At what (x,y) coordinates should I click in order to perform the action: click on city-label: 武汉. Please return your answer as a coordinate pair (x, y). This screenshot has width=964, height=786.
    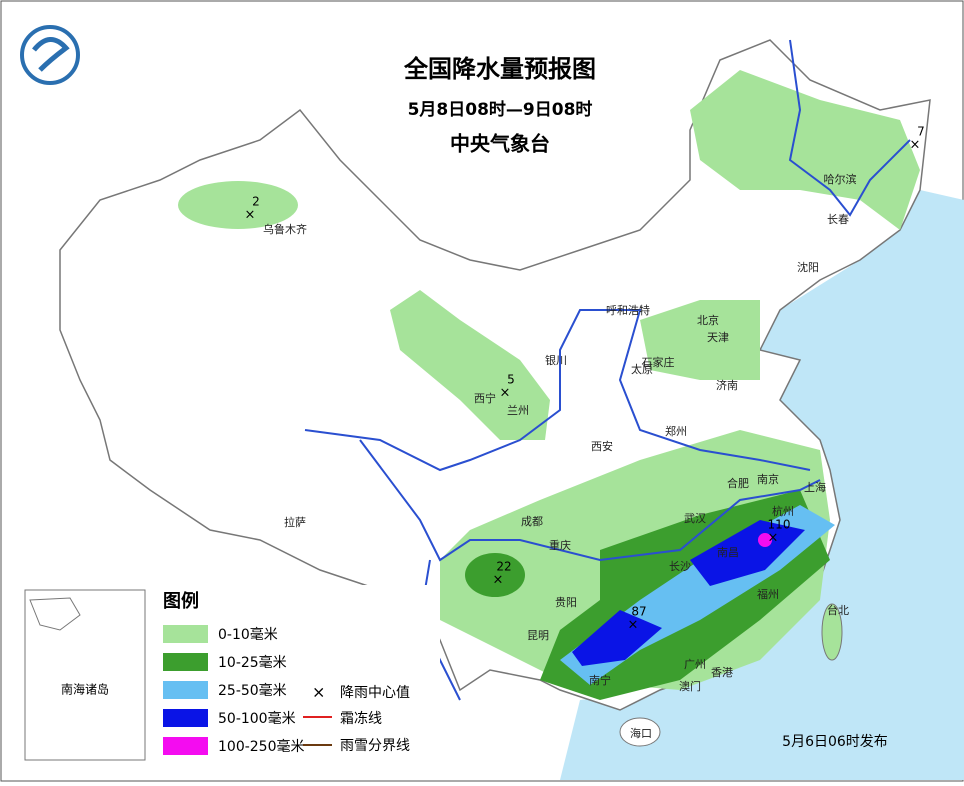
    Looking at the image, I should click on (695, 518).